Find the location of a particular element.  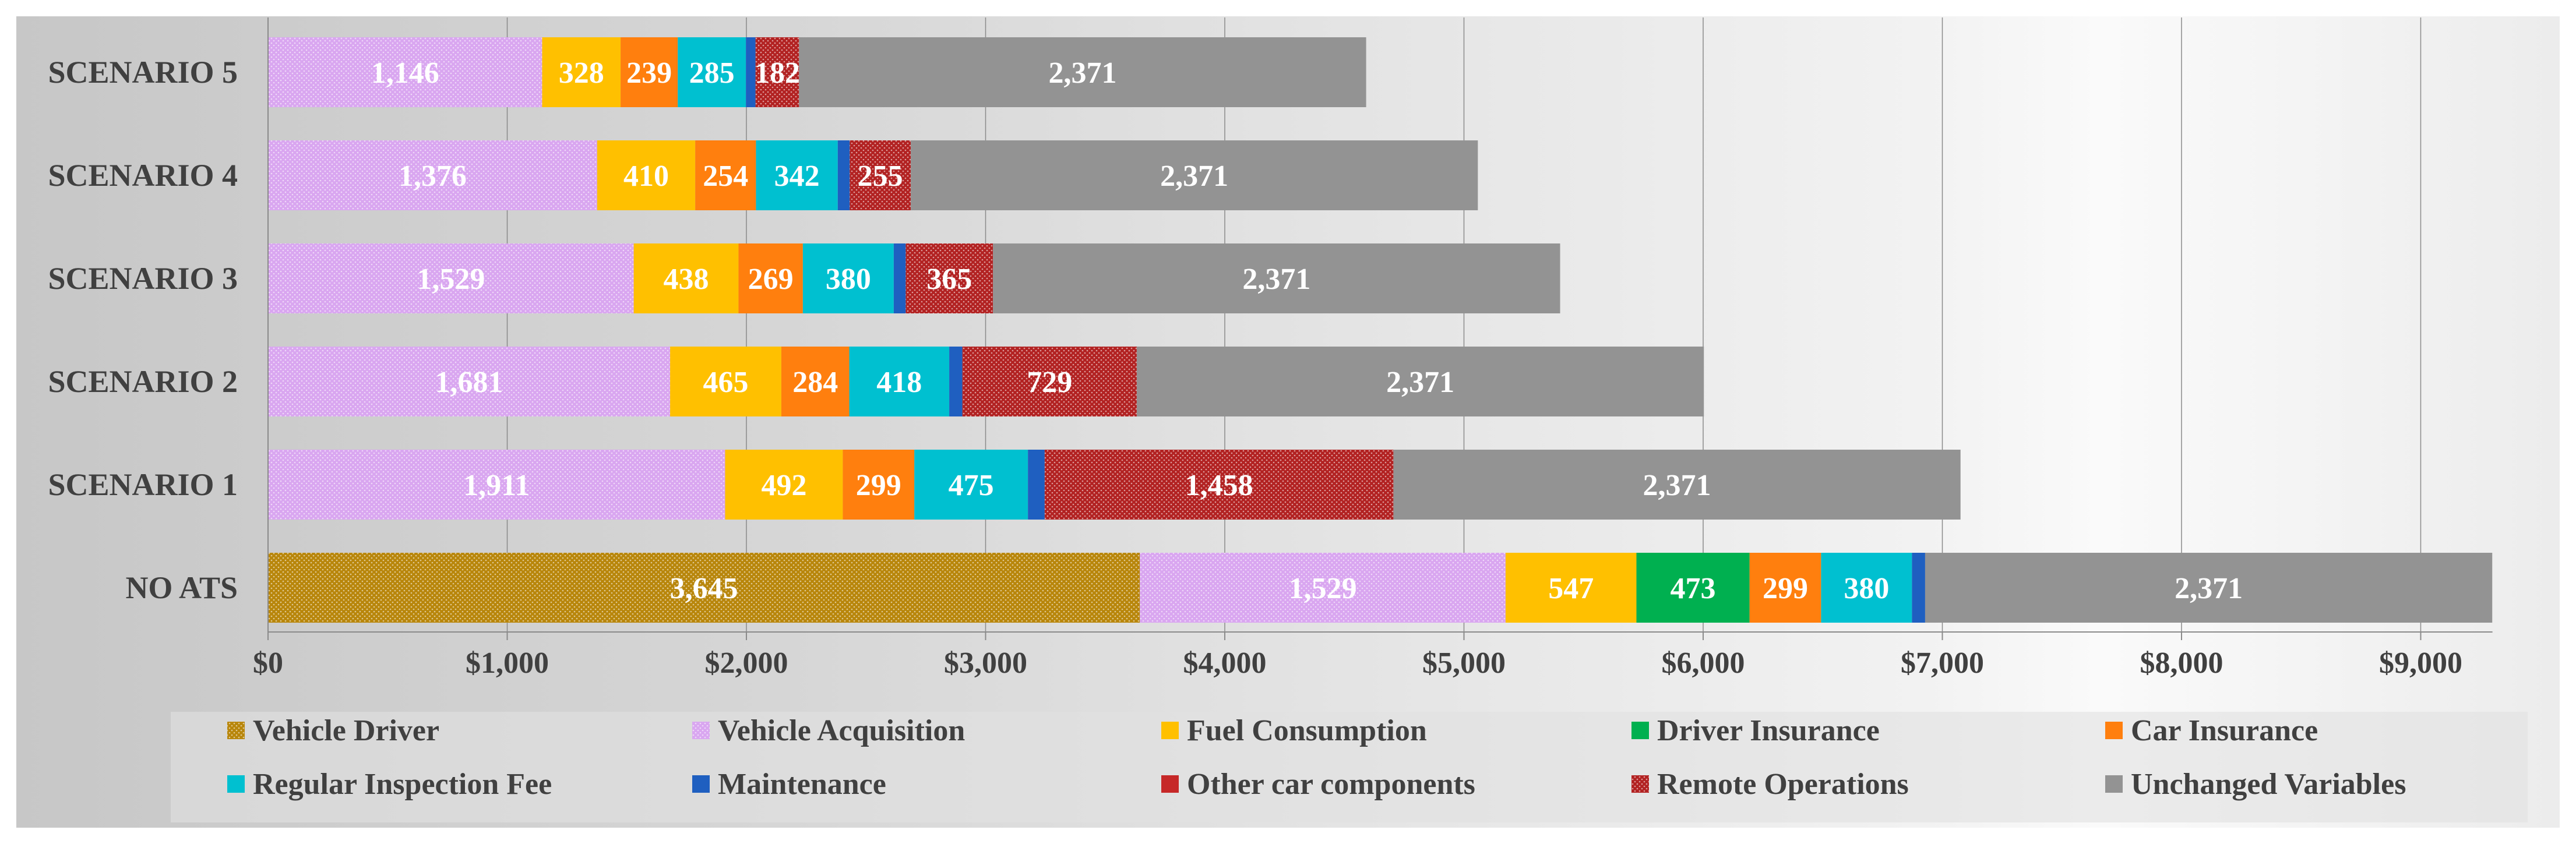

bar-scenario-3-unchanged-variables is located at coordinates (1276, 278).